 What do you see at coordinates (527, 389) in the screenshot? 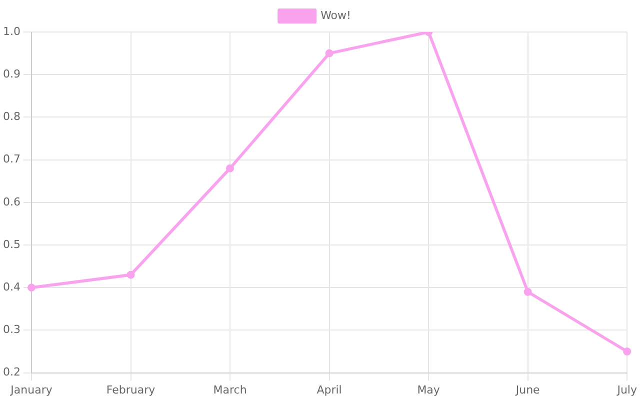
I see `x-tick-label: June` at bounding box center [527, 389].